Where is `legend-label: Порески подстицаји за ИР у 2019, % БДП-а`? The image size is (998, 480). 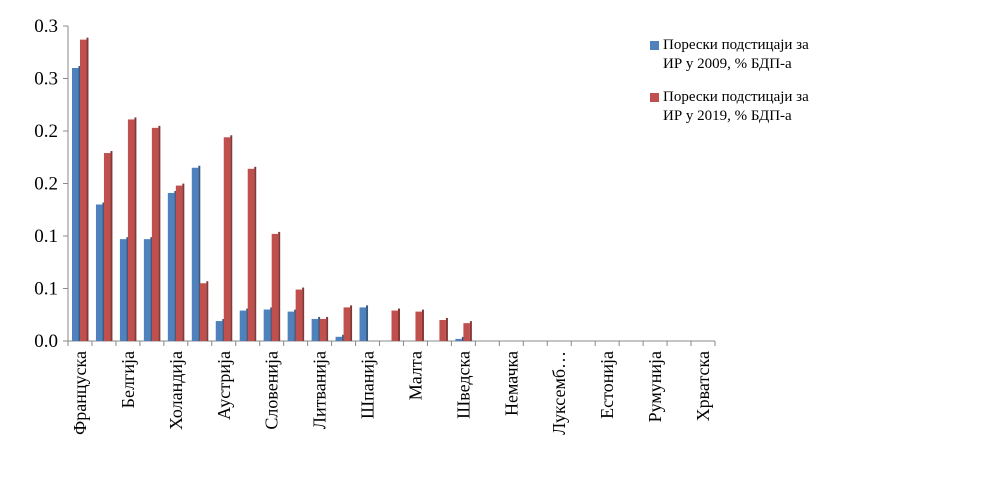 legend-label: Порески подстицаји за ИР у 2019, % БДП-а is located at coordinates (736, 106).